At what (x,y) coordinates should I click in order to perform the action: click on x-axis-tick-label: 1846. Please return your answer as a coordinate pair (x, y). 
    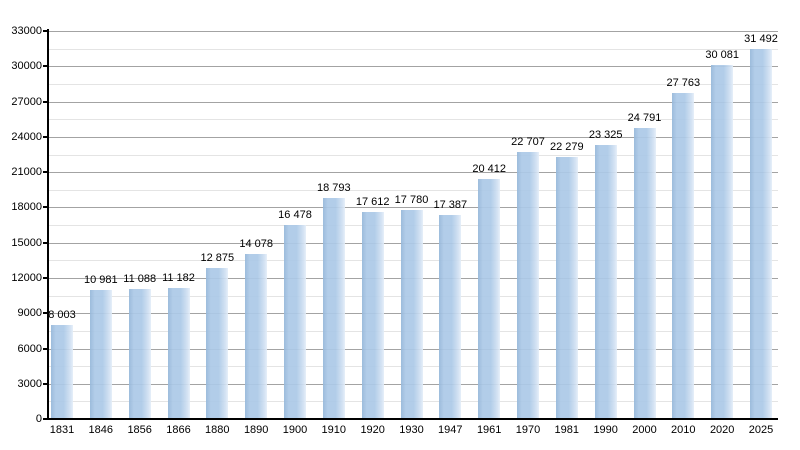
    Looking at the image, I should click on (101, 430).